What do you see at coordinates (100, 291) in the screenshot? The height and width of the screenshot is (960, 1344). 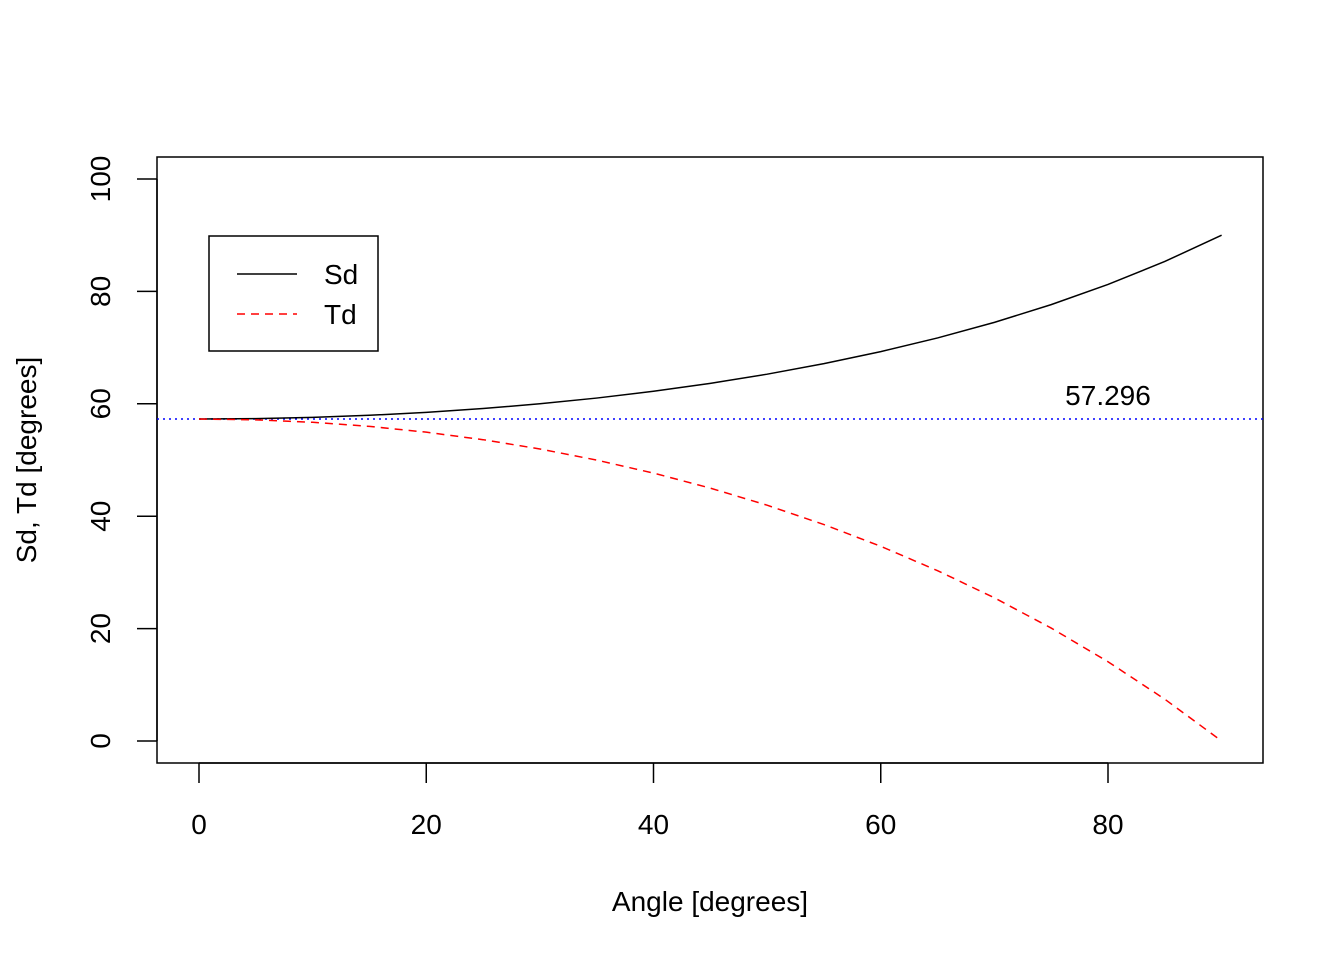 I see `y-tick-label: 80` at bounding box center [100, 291].